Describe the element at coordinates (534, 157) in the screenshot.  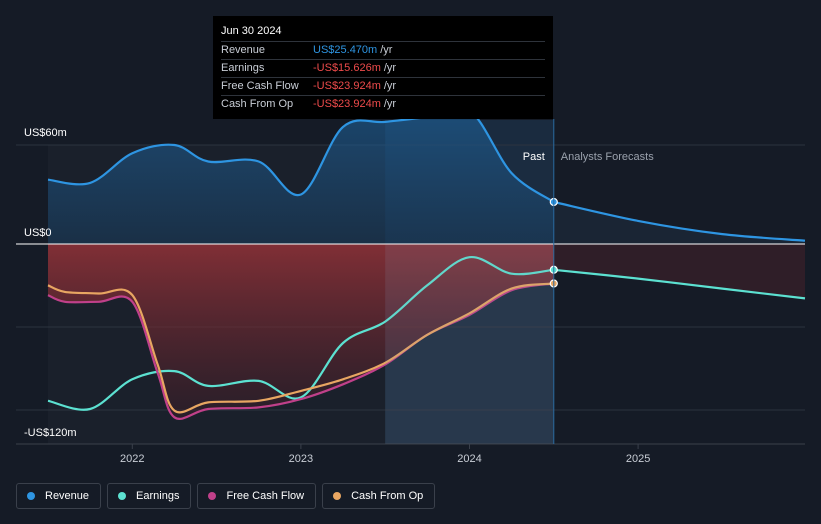
I see `past-label: Past` at that location.